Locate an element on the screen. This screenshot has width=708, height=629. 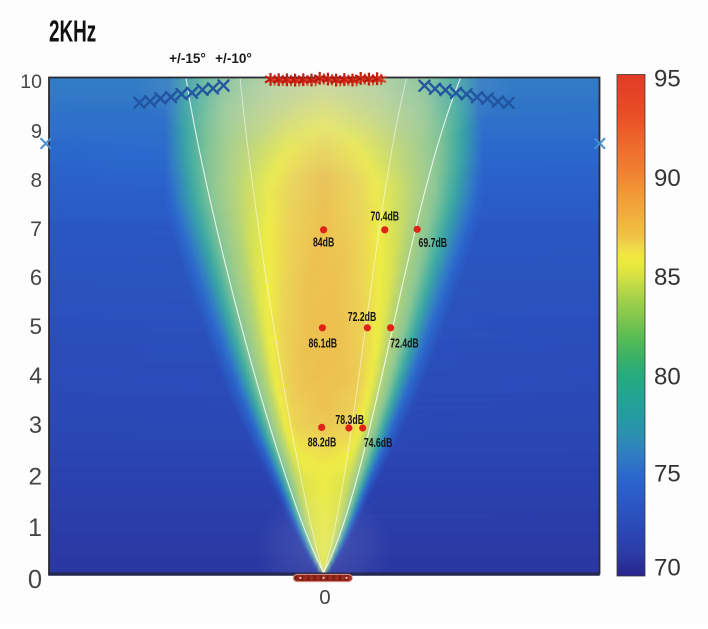
svg-text: 80 is located at coordinates (667, 376).